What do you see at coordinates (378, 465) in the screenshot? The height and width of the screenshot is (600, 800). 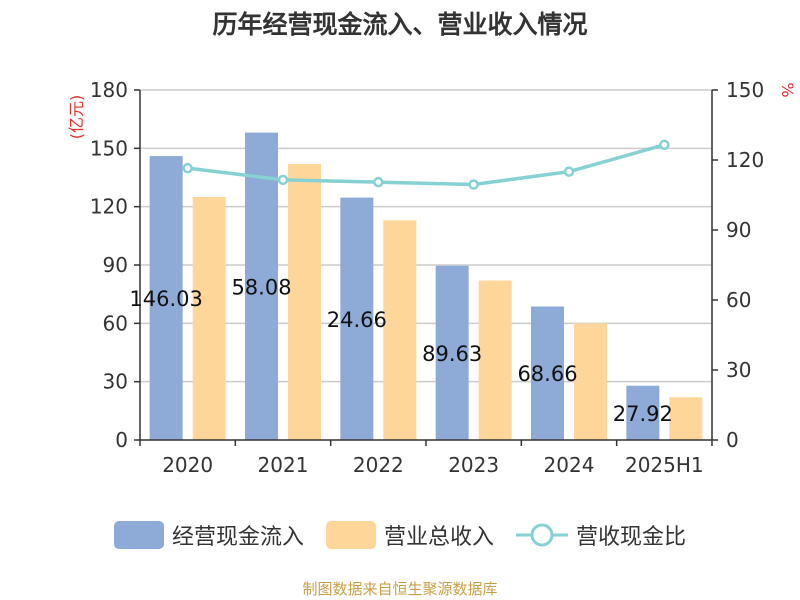 I see `x-tick-label: 2022` at bounding box center [378, 465].